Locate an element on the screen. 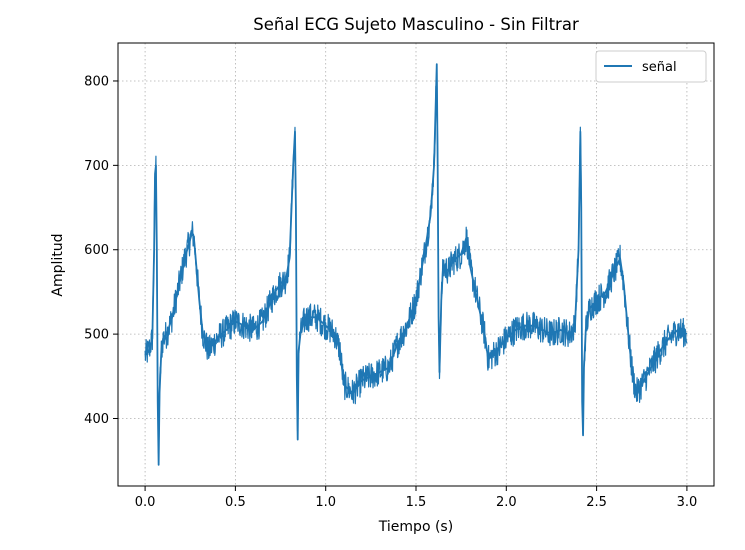 This screenshot has height=550, width=745. y-axis-ticks: 400 500 600 700 800 is located at coordinates (101, 250).